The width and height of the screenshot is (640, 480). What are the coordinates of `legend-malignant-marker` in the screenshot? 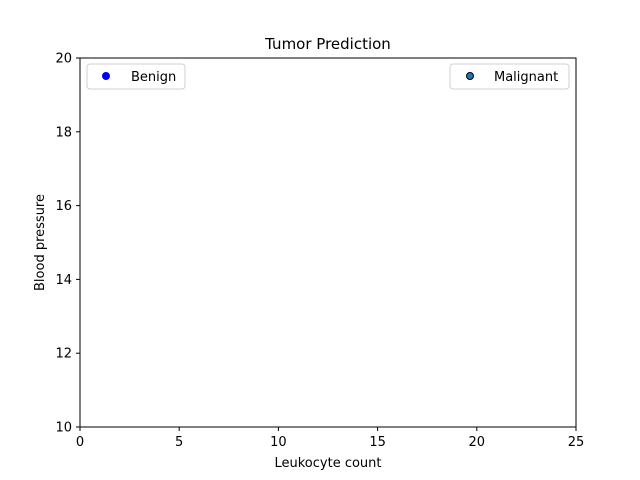 It's located at (470, 76).